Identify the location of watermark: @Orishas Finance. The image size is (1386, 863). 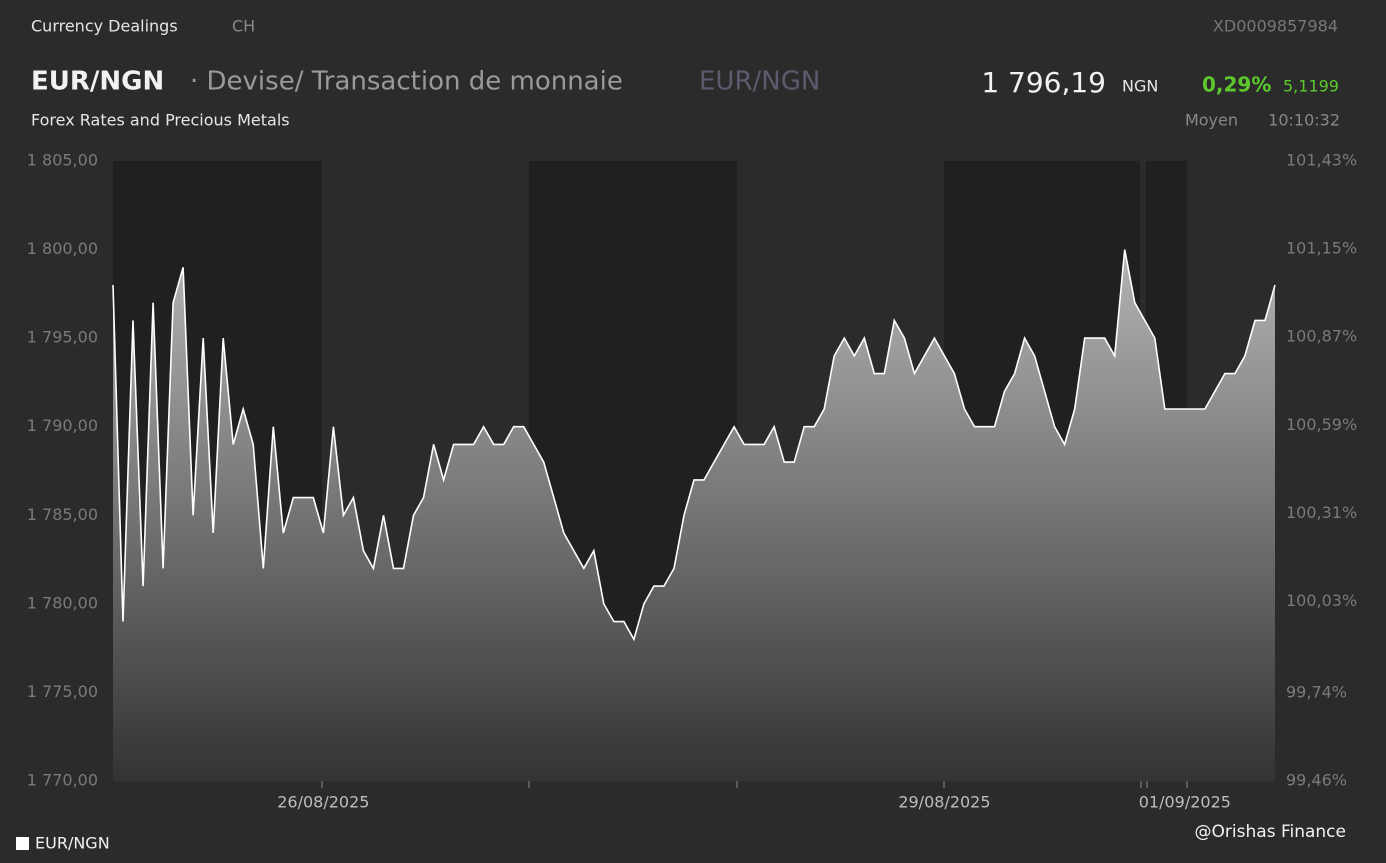
(1270, 832).